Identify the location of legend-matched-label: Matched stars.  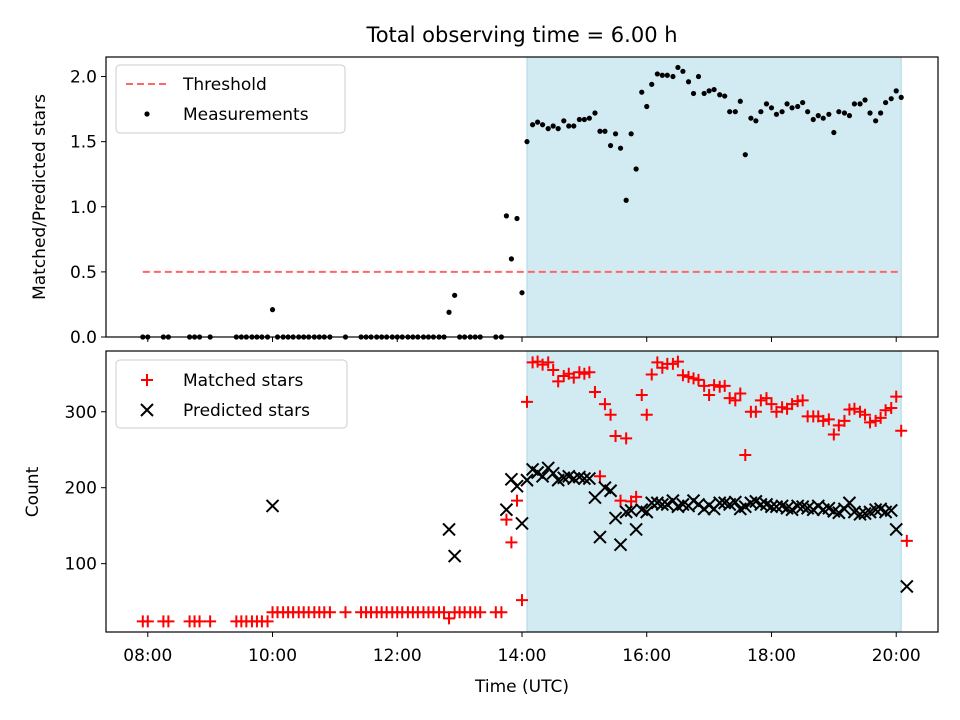
(243, 381).